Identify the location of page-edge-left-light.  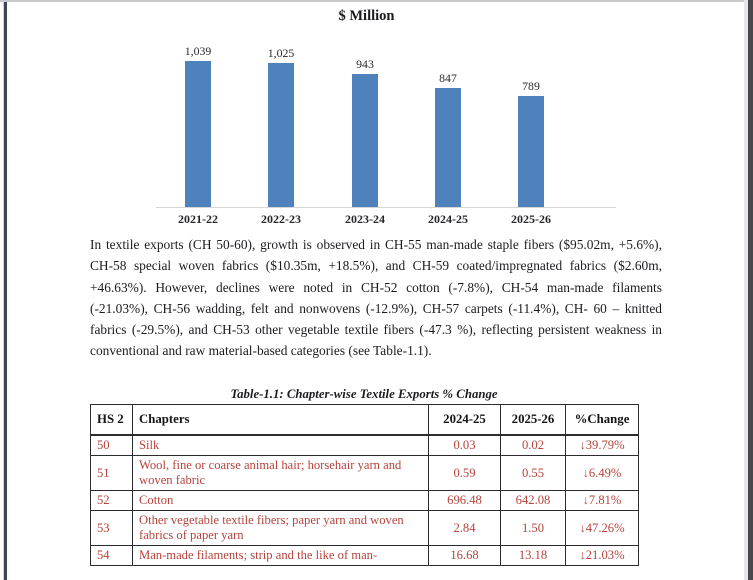
(3, 291).